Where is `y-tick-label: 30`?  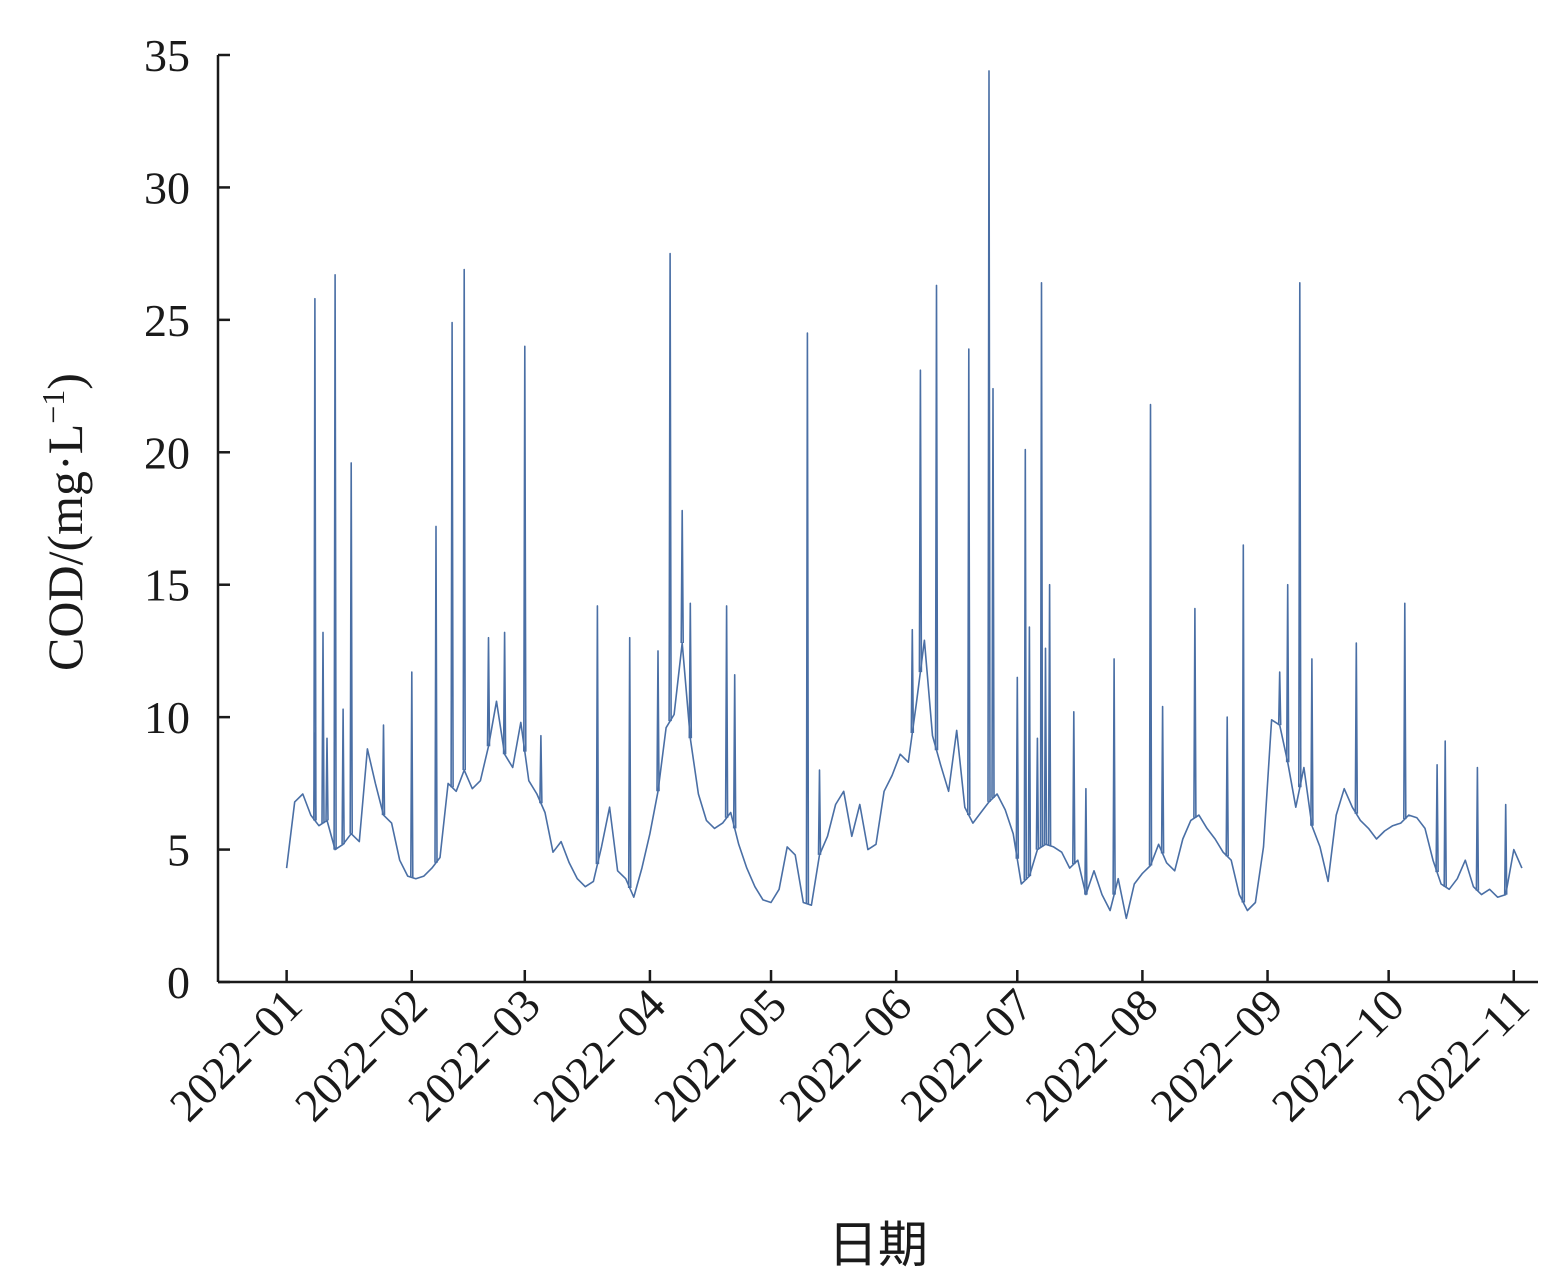 y-tick-label: 30 is located at coordinates (167, 187).